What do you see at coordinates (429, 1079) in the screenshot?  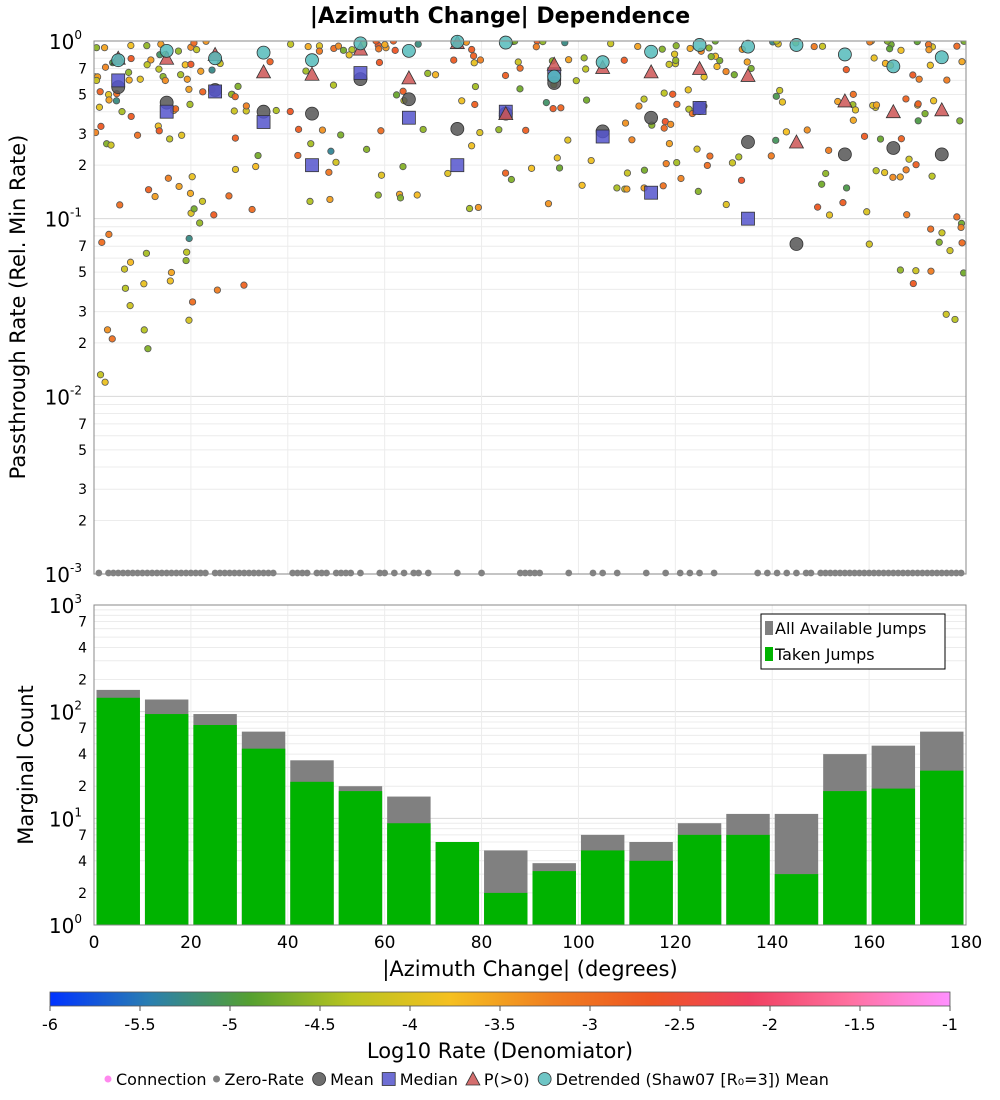 I see `legend-label: Median` at bounding box center [429, 1079].